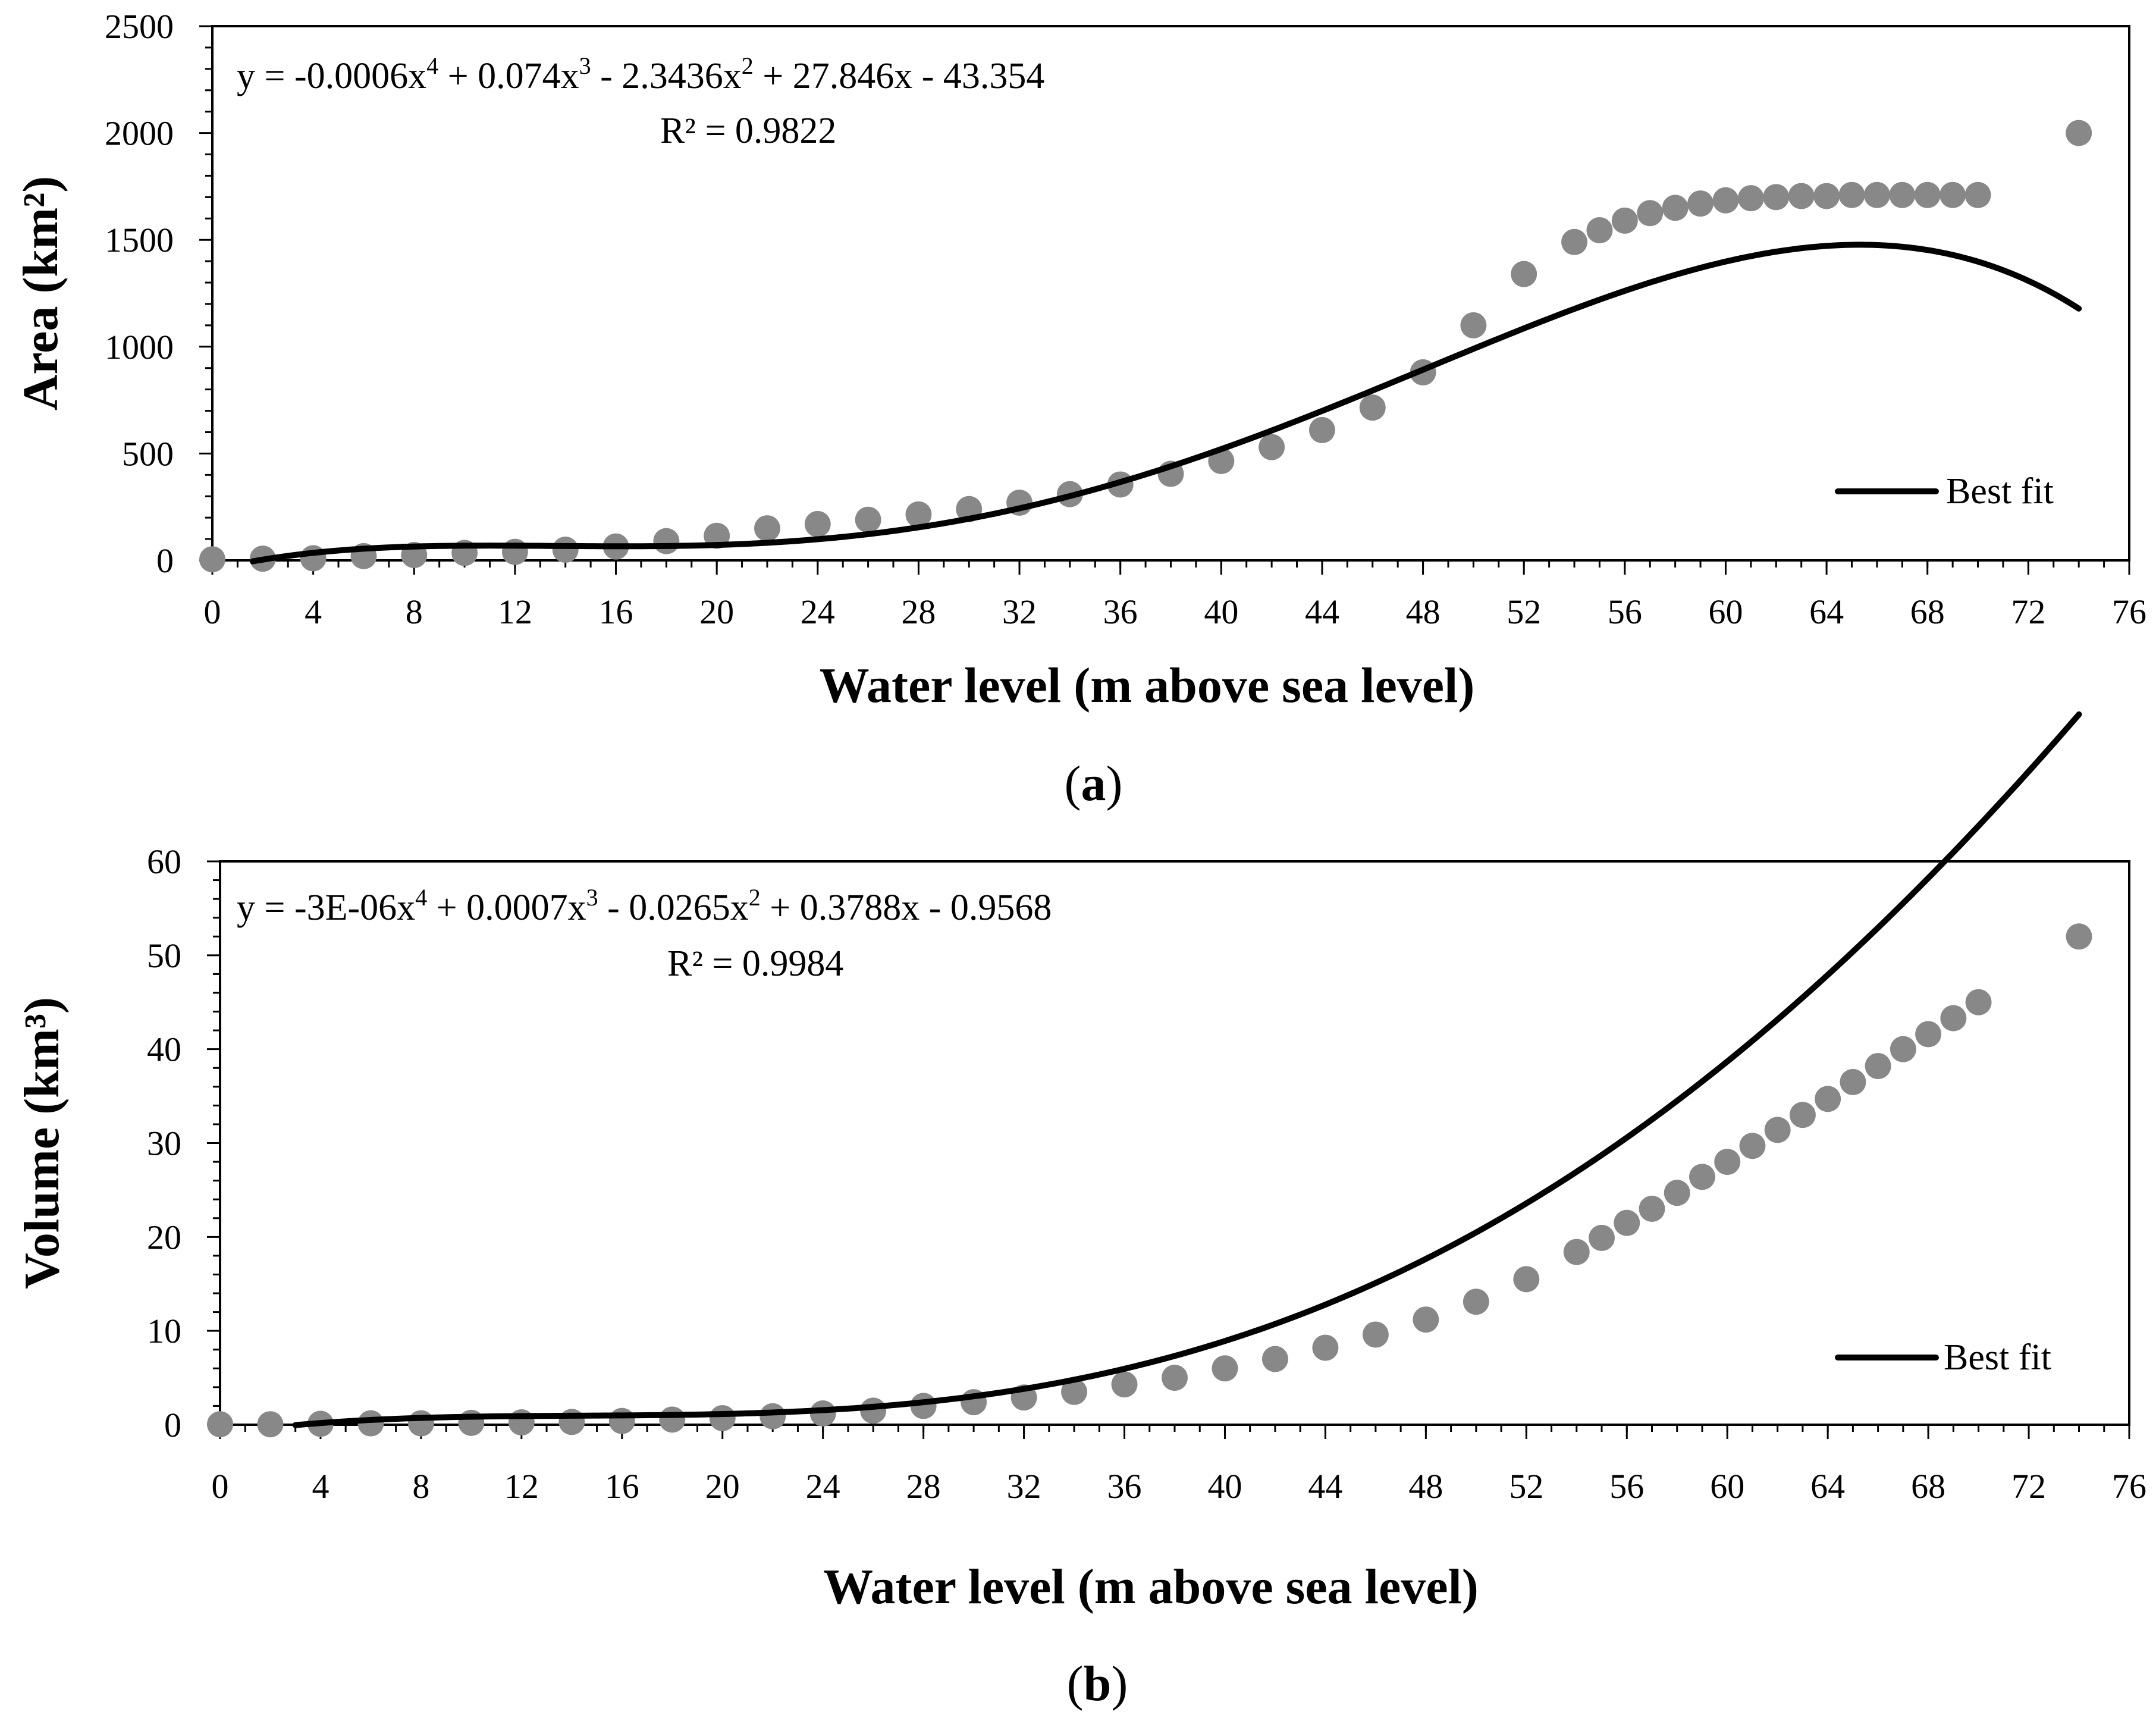 Image resolution: width=2156 pixels, height=1718 pixels. What do you see at coordinates (1151, 1587) in the screenshot?
I see `x-axis-title: Water level (m above sea level)` at bounding box center [1151, 1587].